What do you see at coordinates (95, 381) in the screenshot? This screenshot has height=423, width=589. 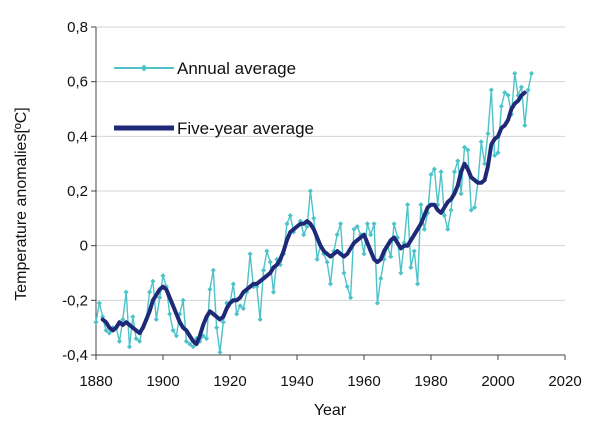 I see `x-tick-label: 1880` at bounding box center [95, 381].